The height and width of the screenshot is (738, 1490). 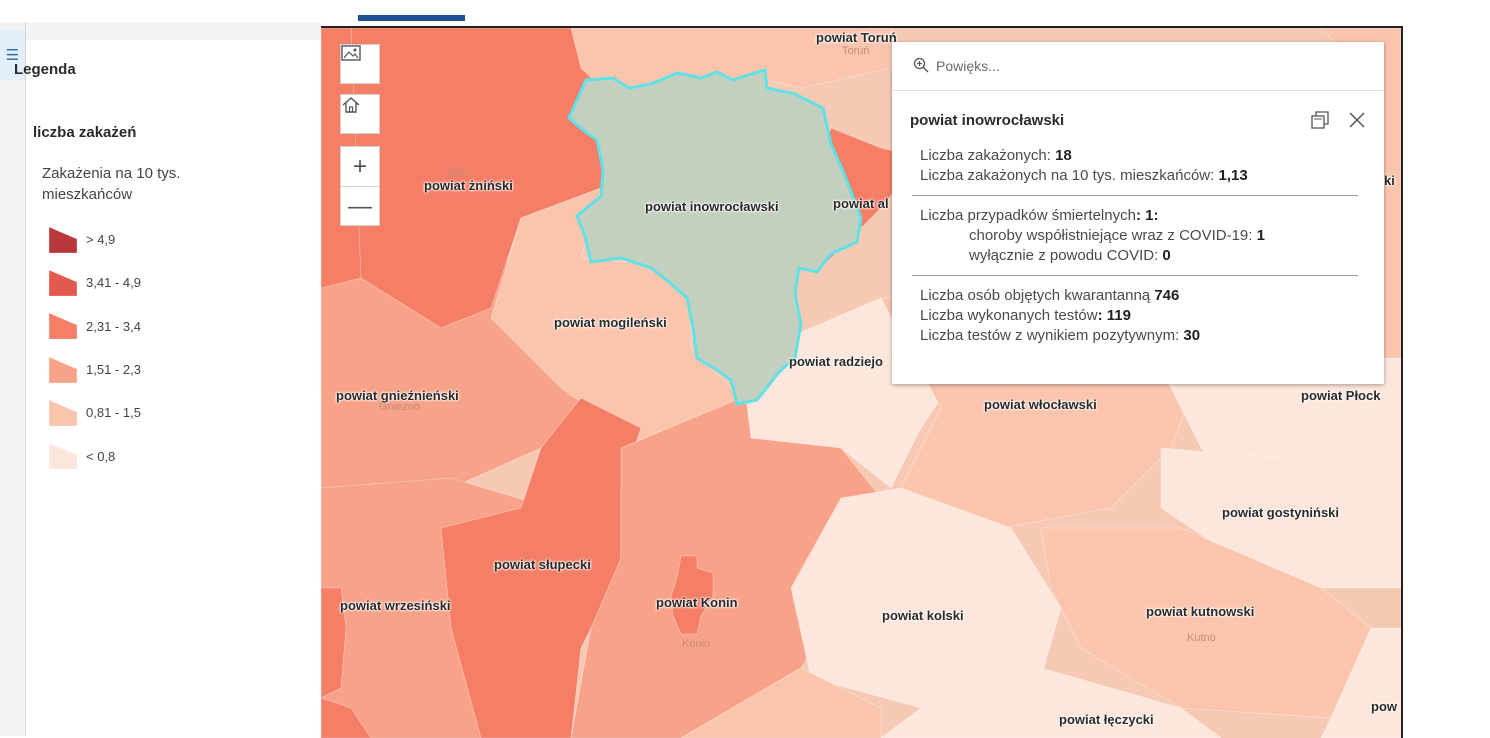 What do you see at coordinates (111, 184) in the screenshot?
I see `legend-field-title: Zakażenia na 10 tys. mieszkańców` at bounding box center [111, 184].